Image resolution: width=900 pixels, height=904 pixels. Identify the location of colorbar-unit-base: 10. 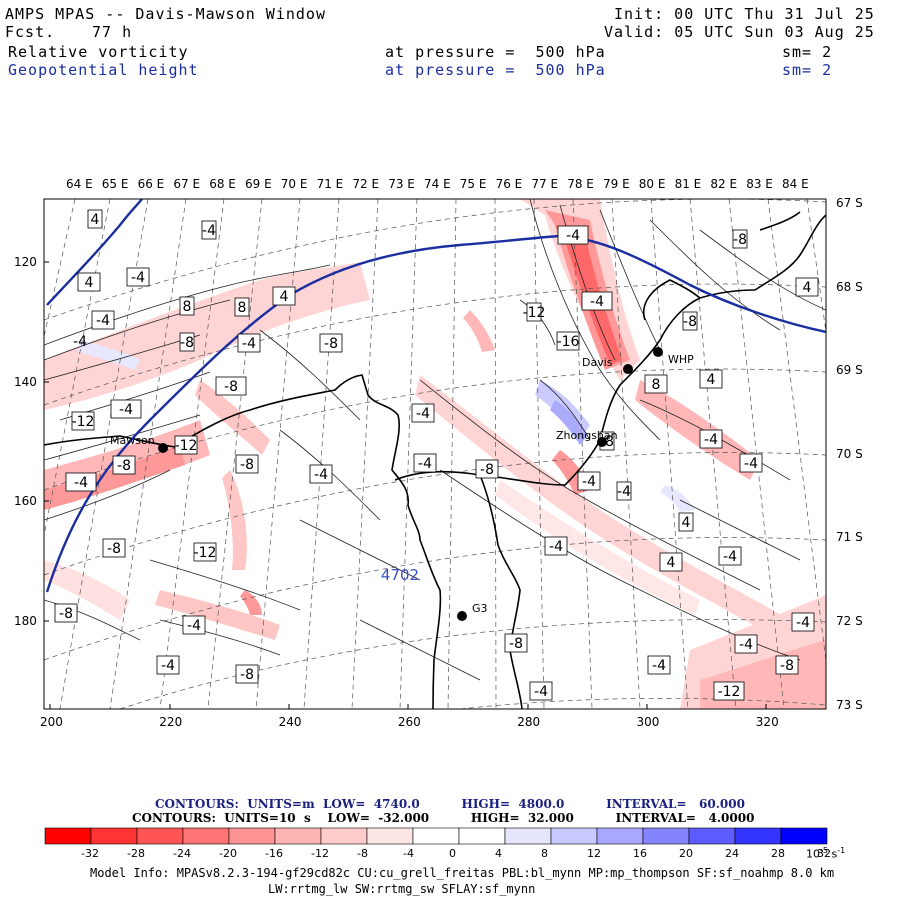
(813, 854).